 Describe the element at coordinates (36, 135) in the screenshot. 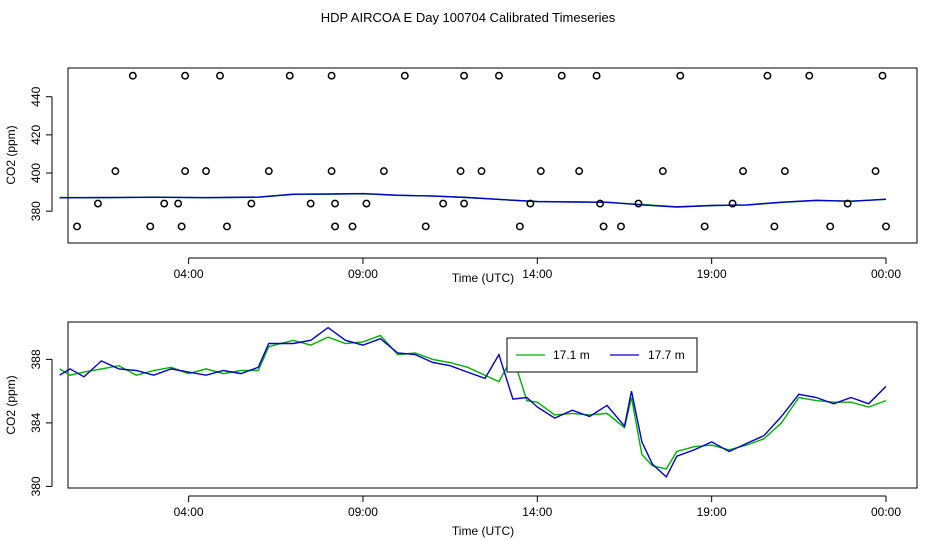

I see `y-tick-label: 420` at that location.